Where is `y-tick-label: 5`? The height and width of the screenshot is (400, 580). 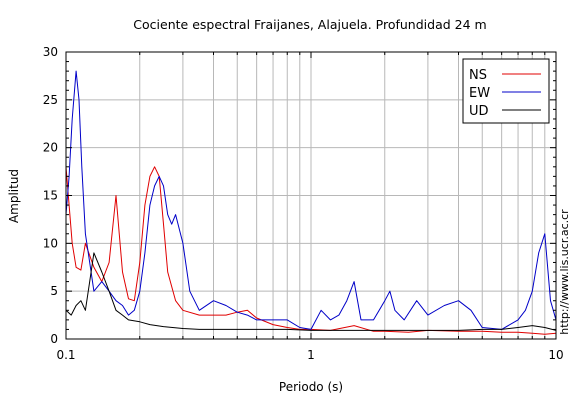
y-tick-label: 5 is located at coordinates (54, 291).